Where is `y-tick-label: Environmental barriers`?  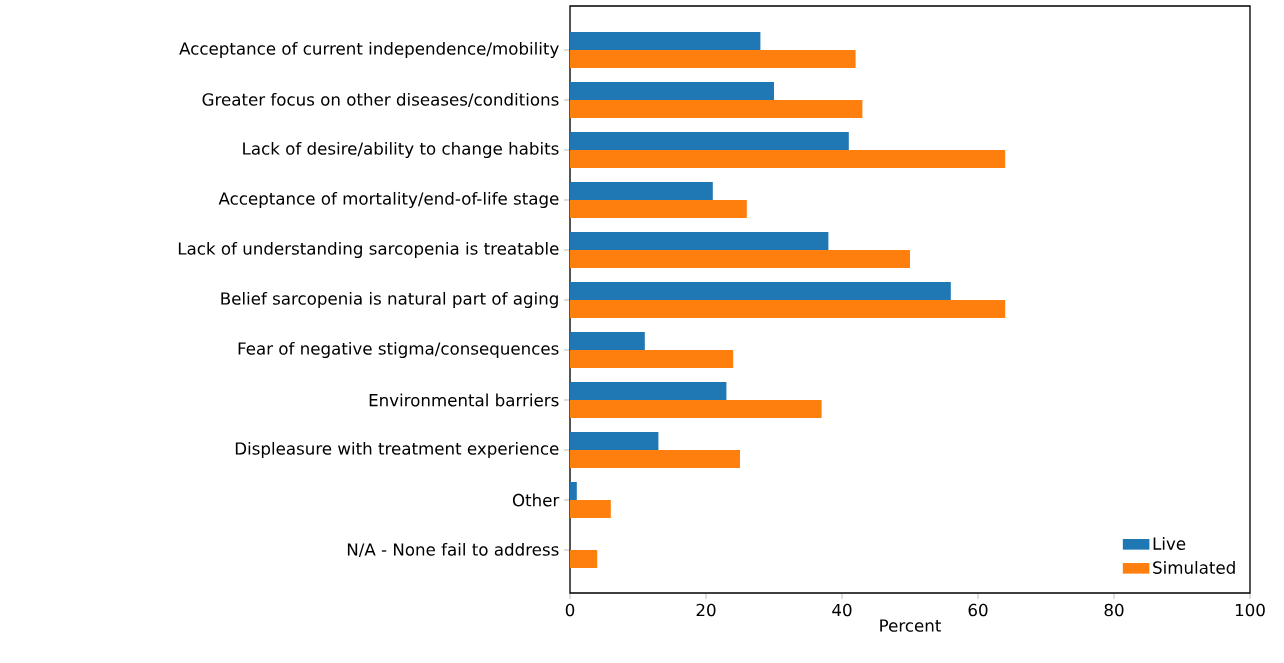 y-tick-label: Environmental barriers is located at coordinates (464, 400).